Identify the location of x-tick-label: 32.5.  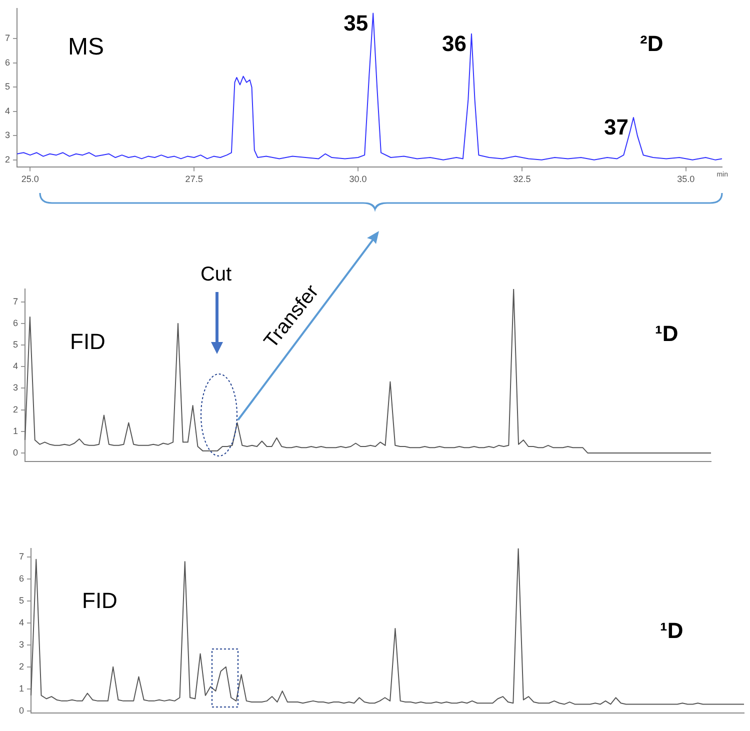
(522, 179).